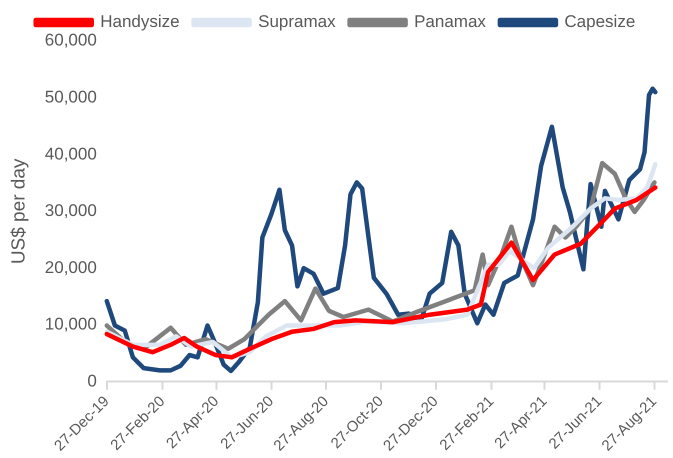  What do you see at coordinates (297, 22) in the screenshot?
I see `legend-label: Supramax` at bounding box center [297, 22].